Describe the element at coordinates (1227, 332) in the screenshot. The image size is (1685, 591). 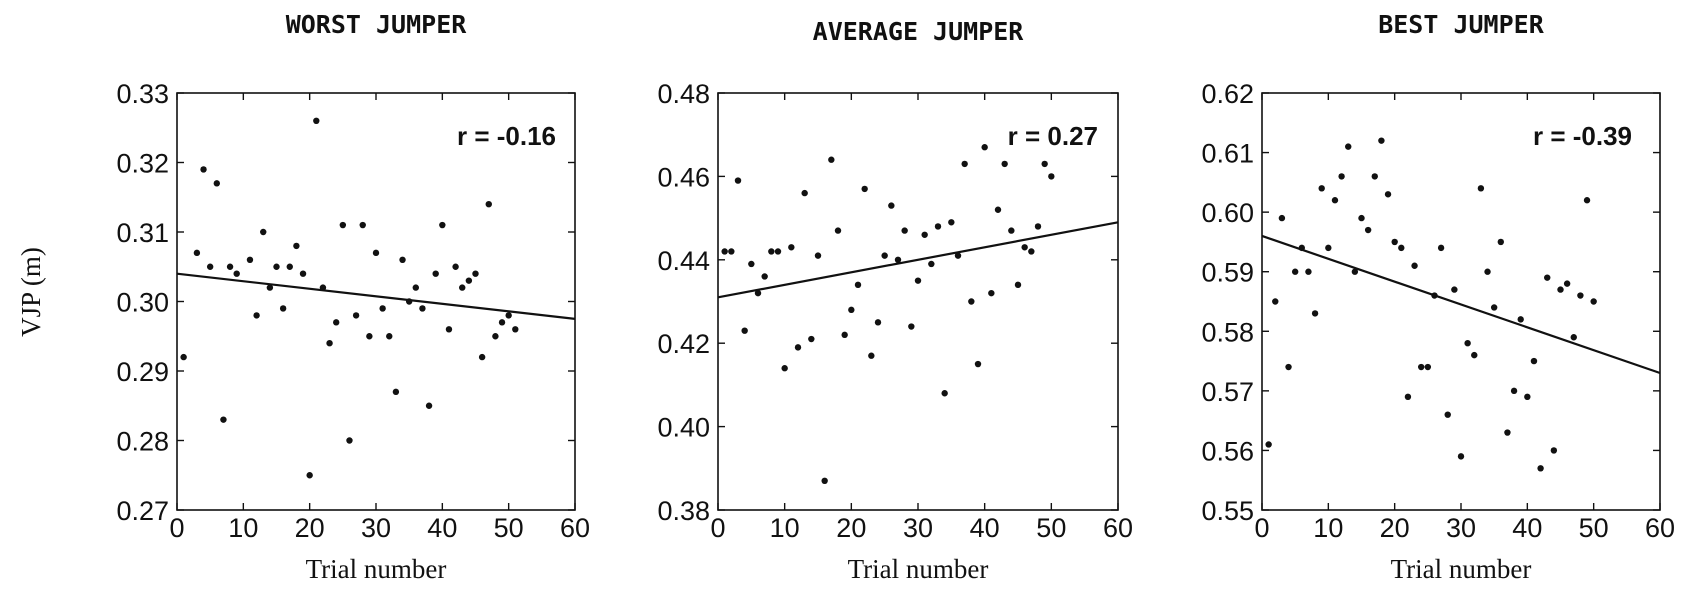
I see `y-tick-label: 0.58` at that location.